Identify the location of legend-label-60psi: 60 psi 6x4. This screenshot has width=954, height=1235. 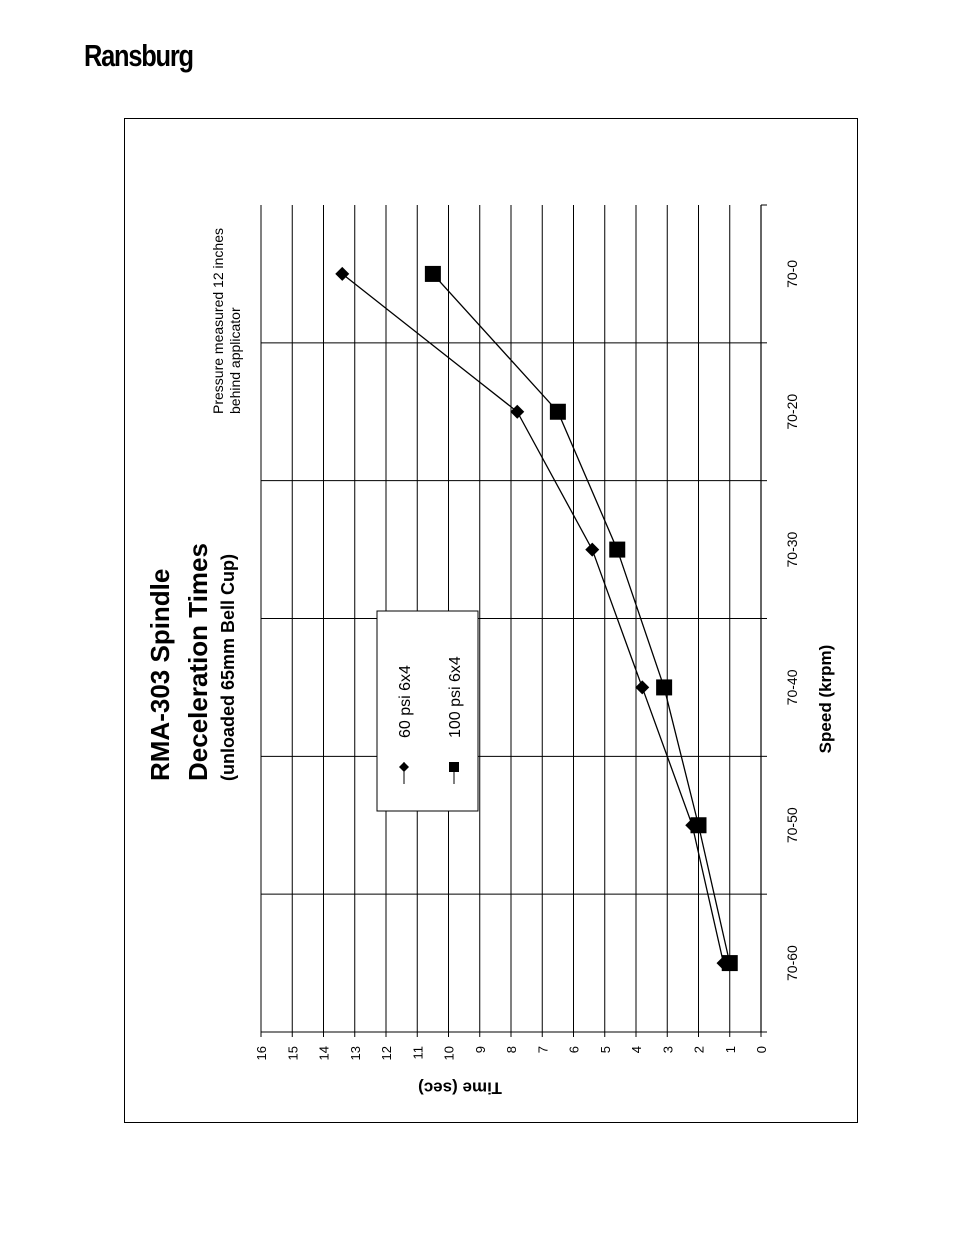
(405, 701).